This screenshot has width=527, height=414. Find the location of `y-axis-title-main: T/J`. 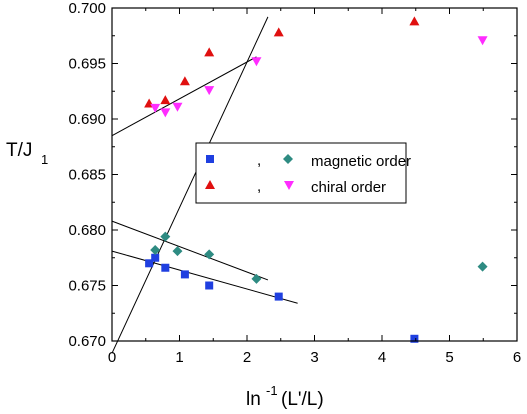

y-axis-title-main: T/J is located at coordinates (19, 150).